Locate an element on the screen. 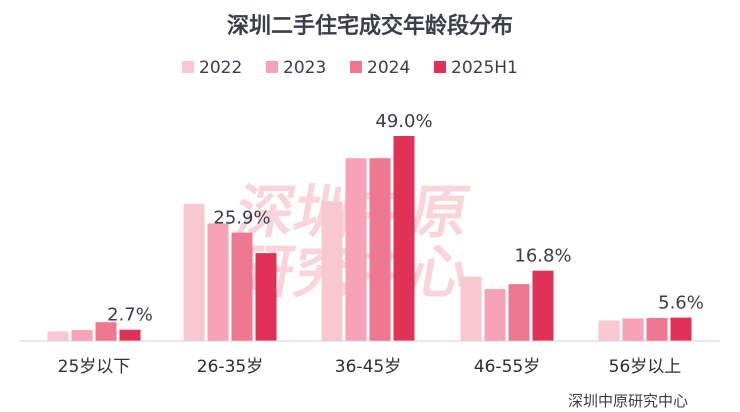 This screenshot has height=412, width=740. legend-item-2022: 2022 is located at coordinates (212, 68).